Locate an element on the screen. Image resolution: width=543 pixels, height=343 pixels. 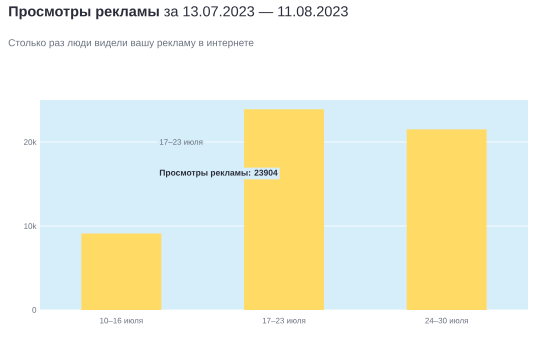
chart-subtitle: Столько раз люди видели вашу рекламу в интернете is located at coordinates (131, 43).